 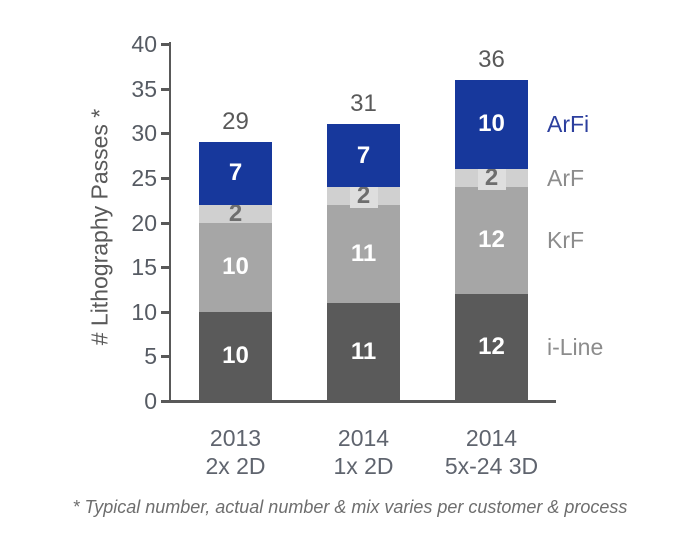 I want to click on x-category-line2: 5x-24 3D, so click(x=491, y=466).